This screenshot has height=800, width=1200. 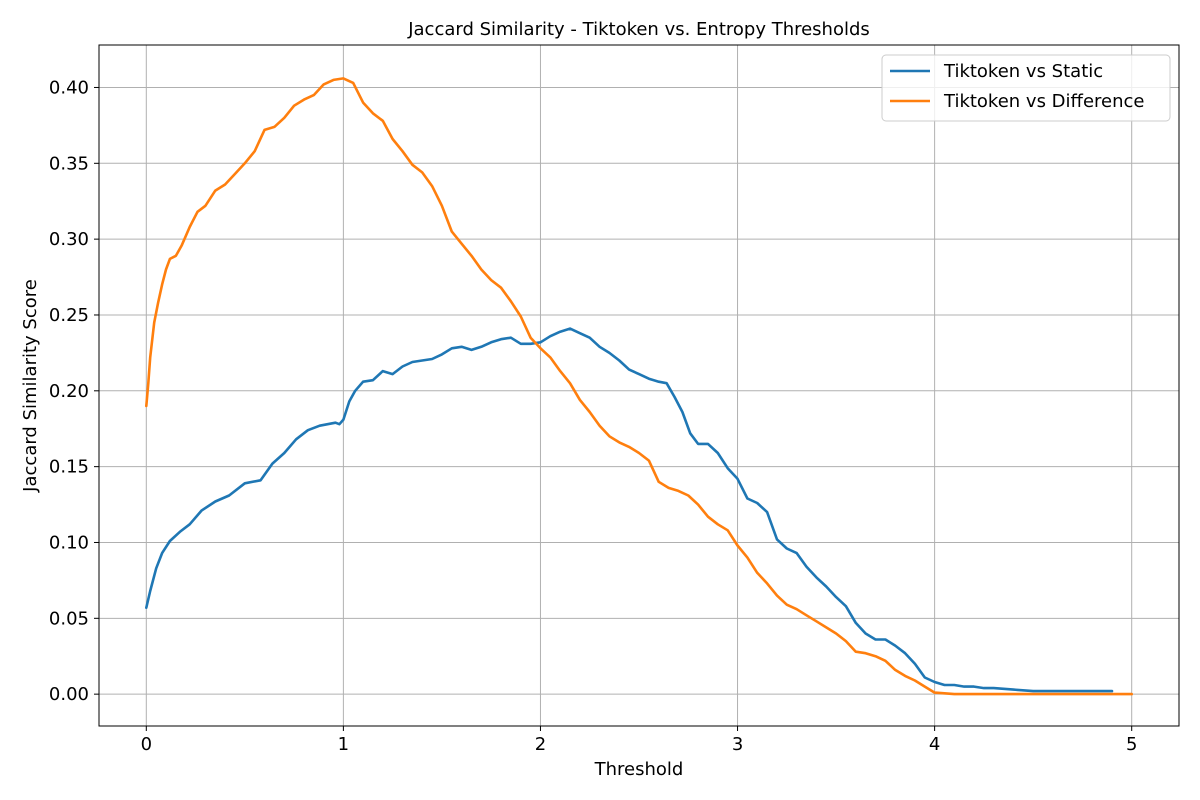 What do you see at coordinates (69, 542) in the screenshot?
I see `y-tick-label: 0.10` at bounding box center [69, 542].